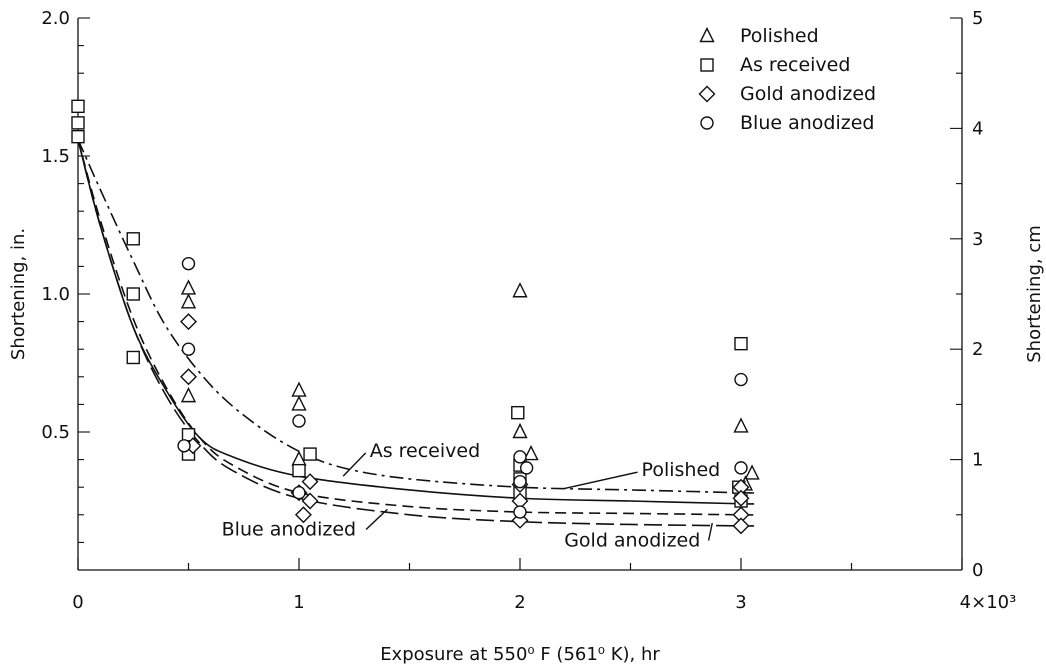 The image size is (1046, 667). What do you see at coordinates (55, 294) in the screenshot?
I see `y-left-tick-label: 1.0` at bounding box center [55, 294].